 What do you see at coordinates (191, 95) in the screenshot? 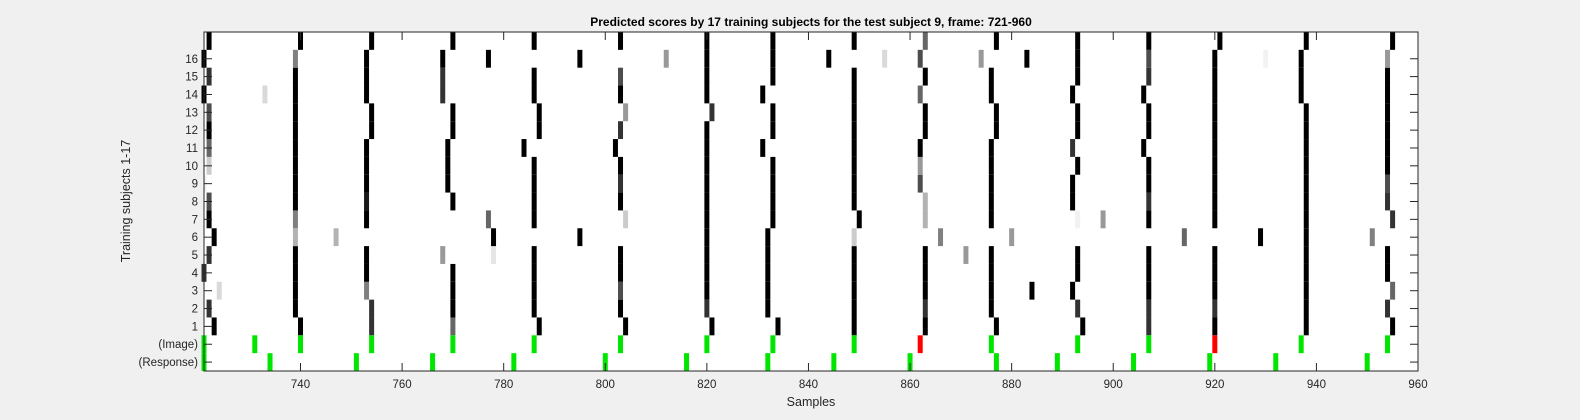
I see `y-tick-label: 14` at bounding box center [191, 95].